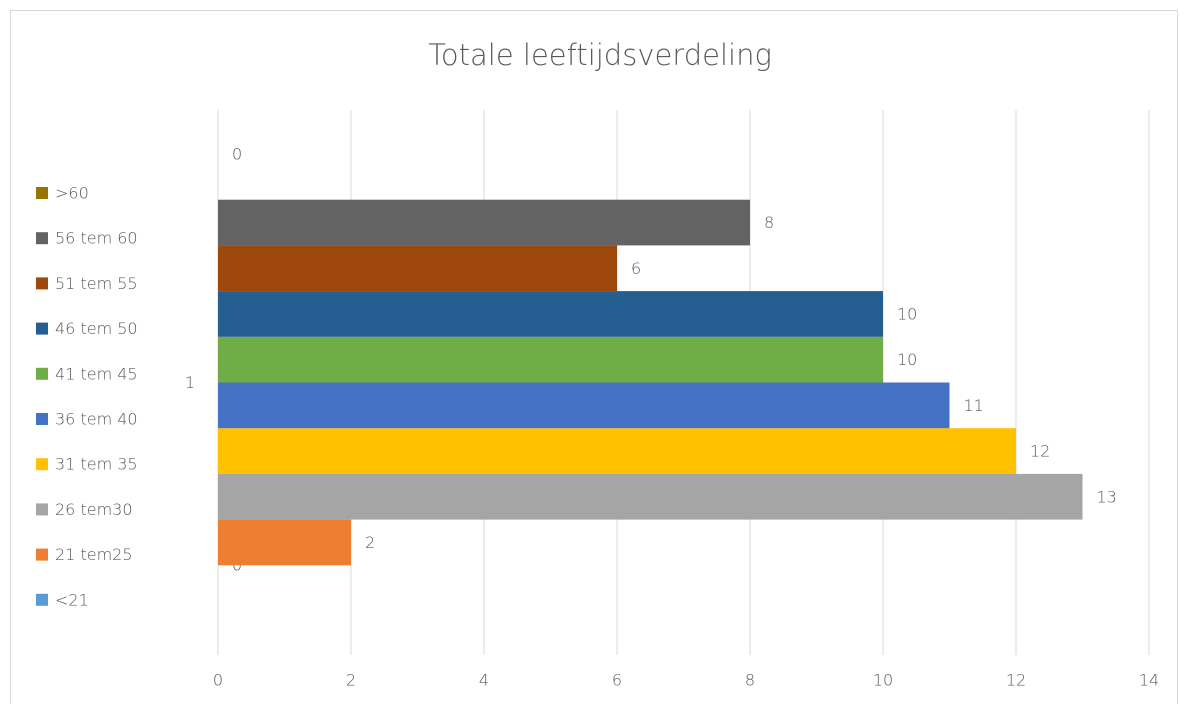  What do you see at coordinates (96, 464) in the screenshot?
I see `legend-label: 31 tem 35` at bounding box center [96, 464].